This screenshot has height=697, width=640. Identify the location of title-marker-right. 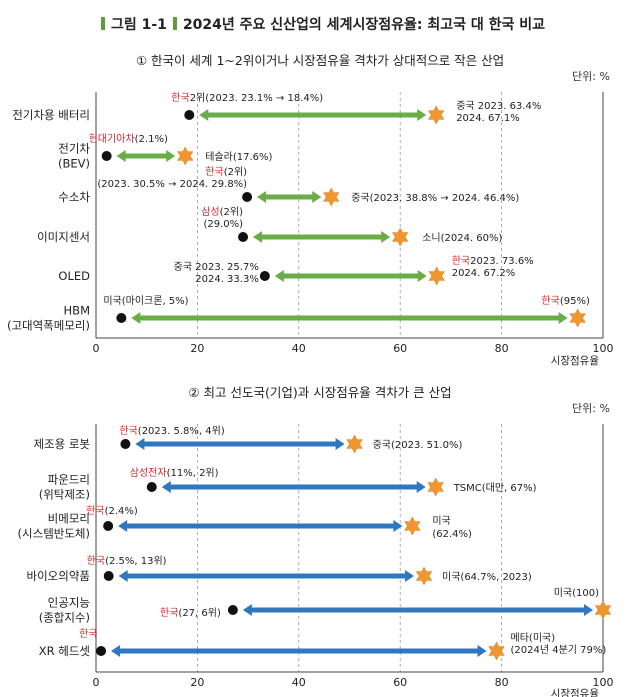
(174, 23).